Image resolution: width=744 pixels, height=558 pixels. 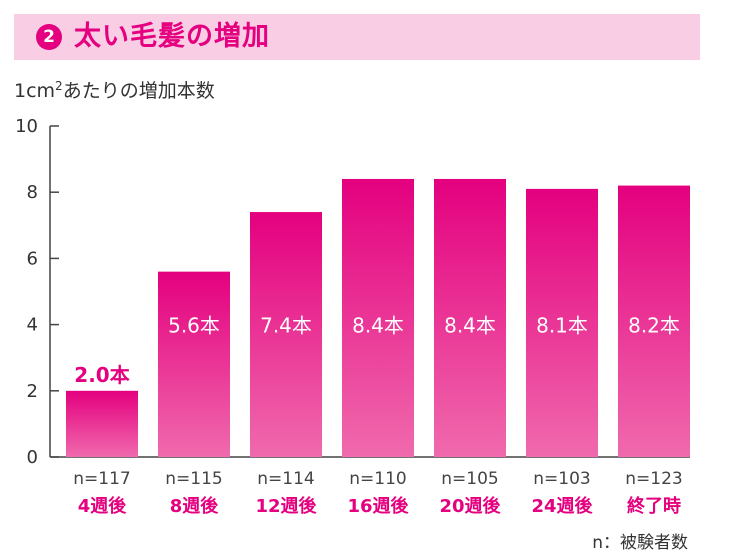 What do you see at coordinates (286, 506) in the screenshot?
I see `x-category-label: 12週後` at bounding box center [286, 506].